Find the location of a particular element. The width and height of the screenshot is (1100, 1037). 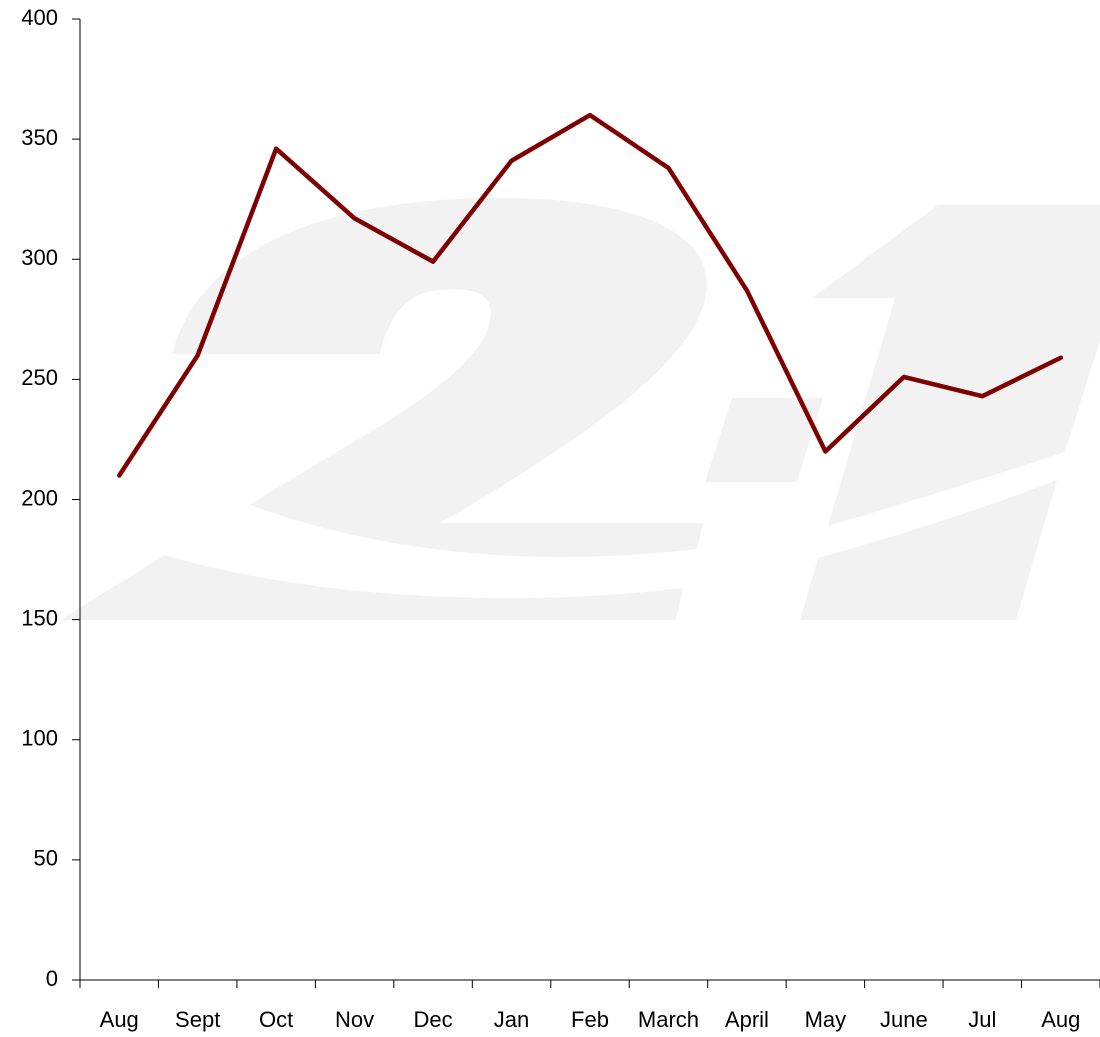

x-tick-label: Dec is located at coordinates (433, 1019).